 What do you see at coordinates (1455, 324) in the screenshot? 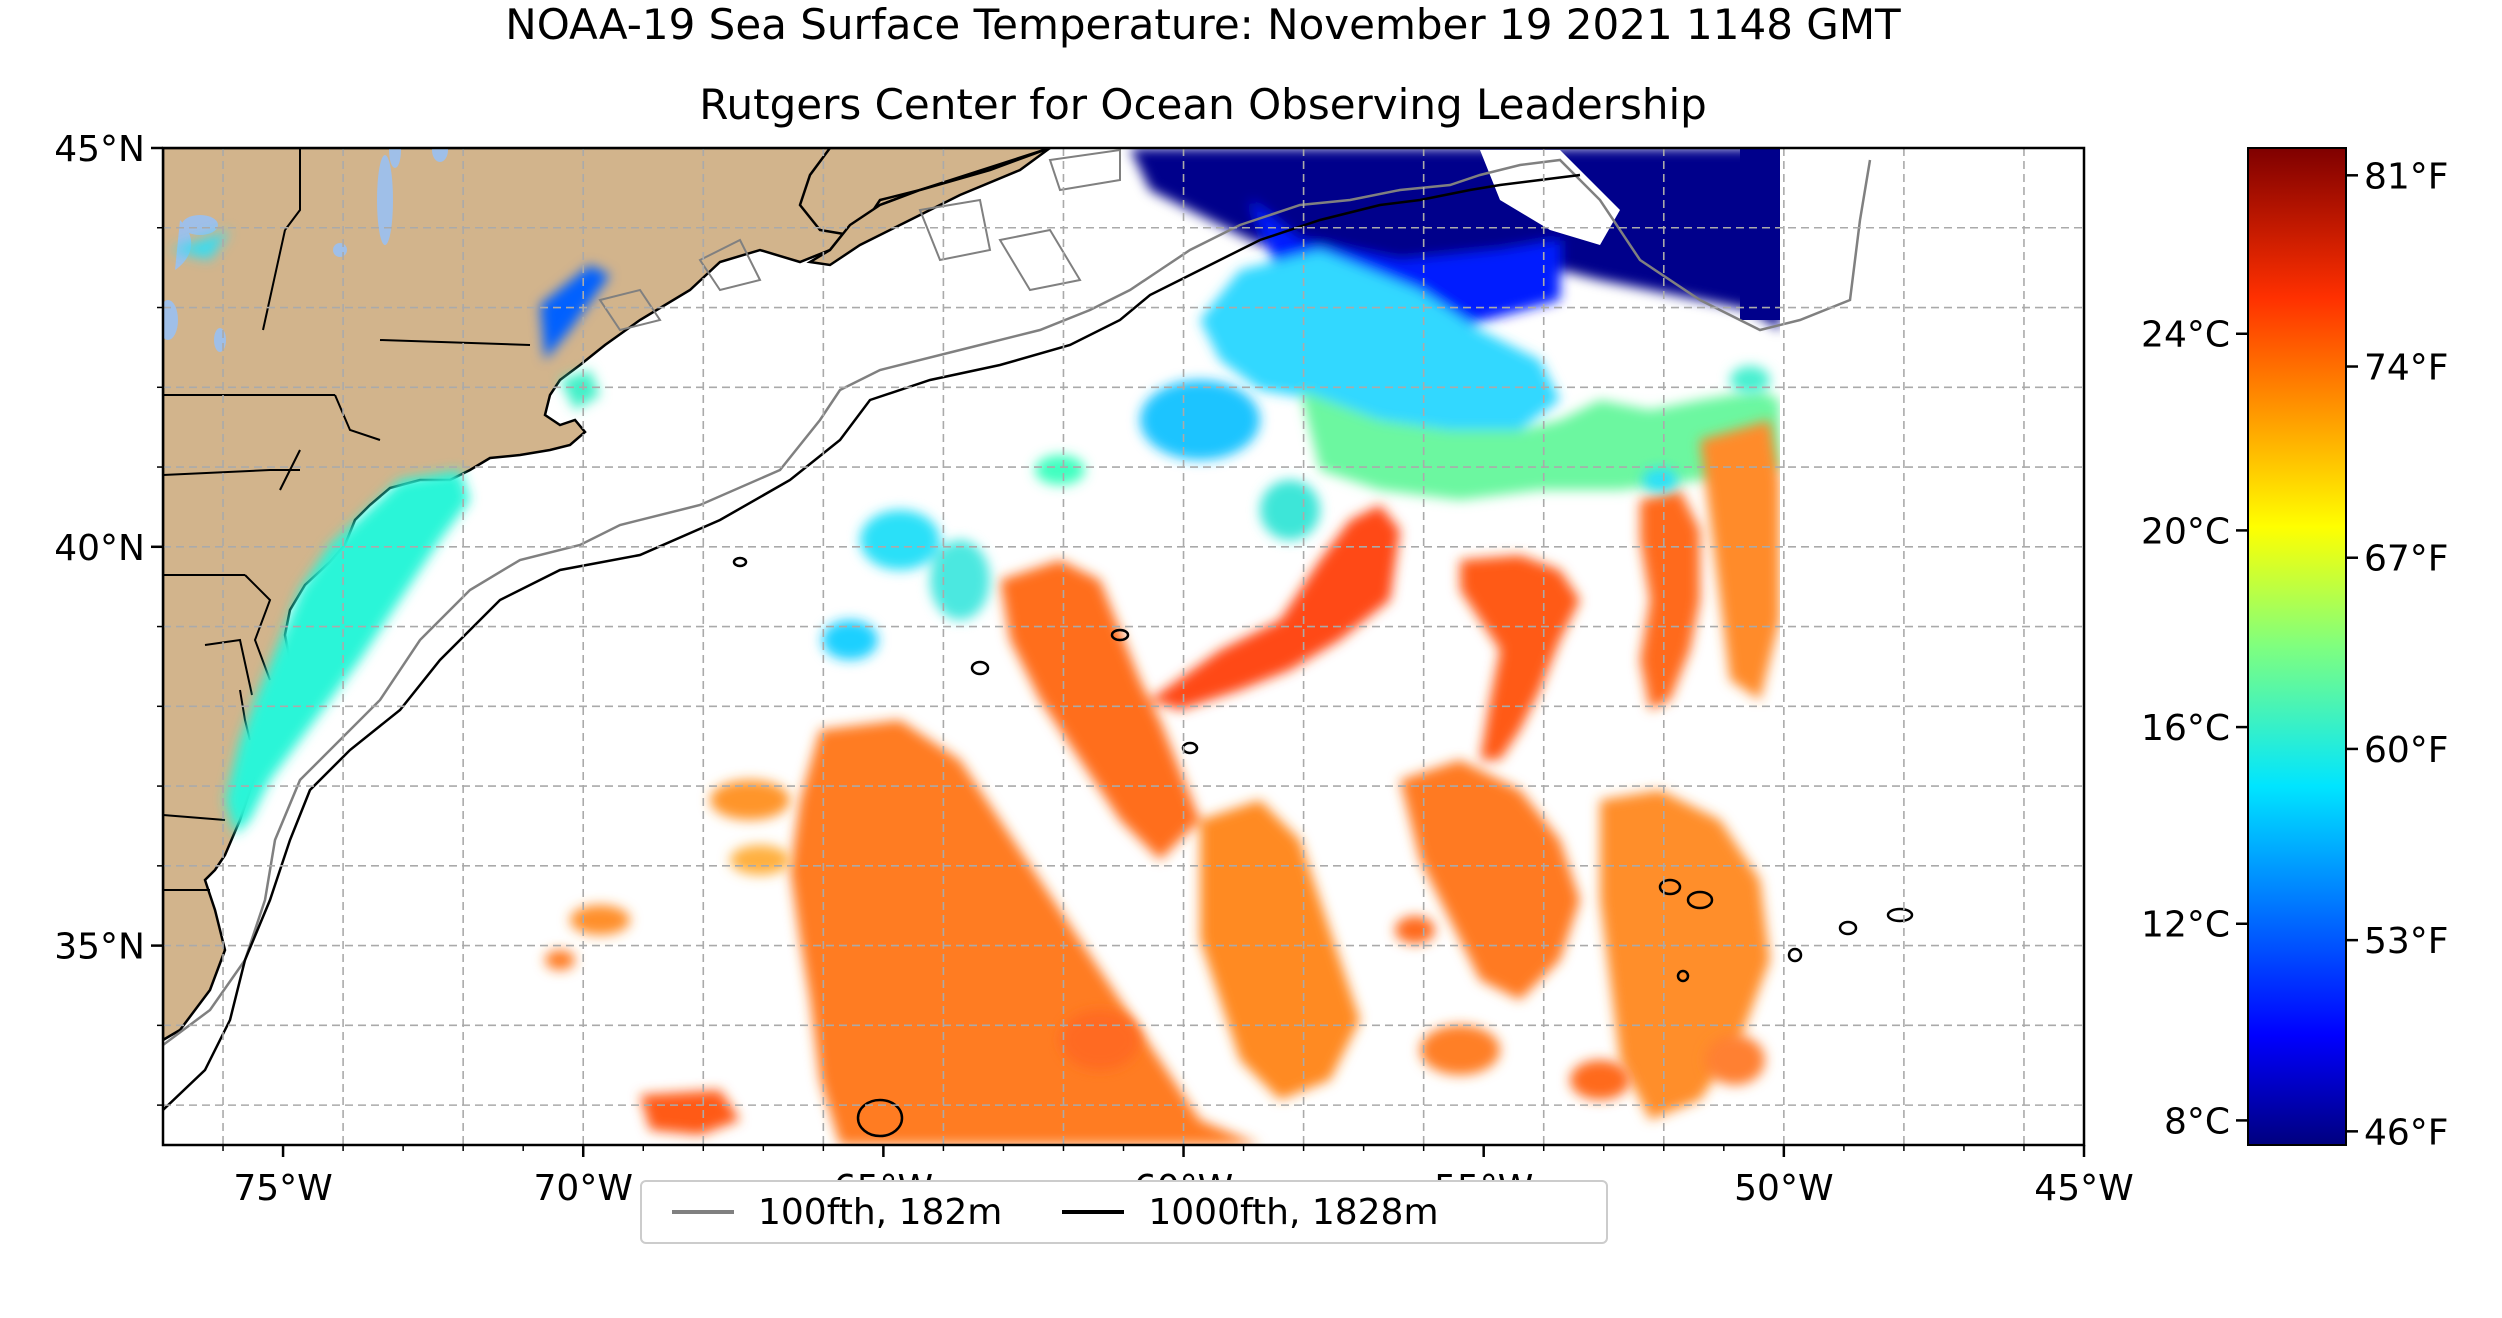
I see `sst-cold-region` at bounding box center [1455, 324].